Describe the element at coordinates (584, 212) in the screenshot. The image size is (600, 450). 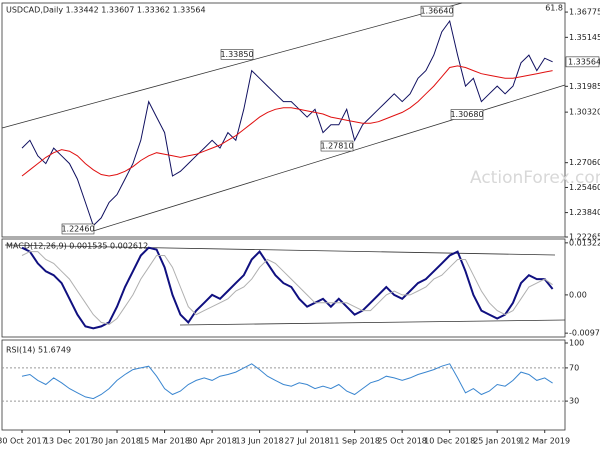
I see `y-tick-label: 1.23840` at that location.